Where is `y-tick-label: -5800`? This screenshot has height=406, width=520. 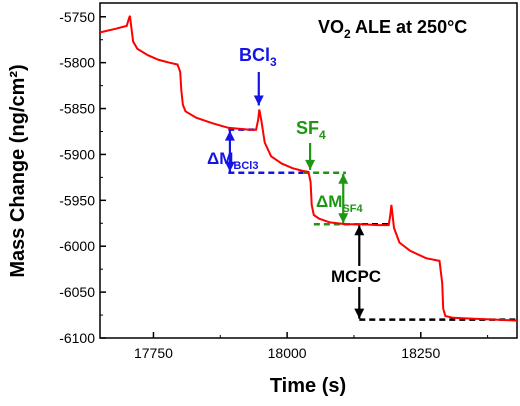 y-tick-label: -5800 is located at coordinates (77, 63).